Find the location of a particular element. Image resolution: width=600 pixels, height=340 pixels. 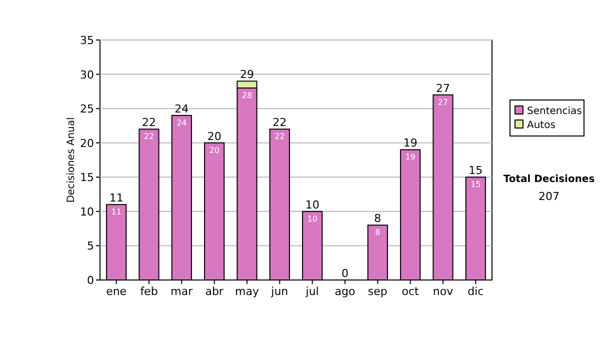

total-label: 8 is located at coordinates (378, 219).